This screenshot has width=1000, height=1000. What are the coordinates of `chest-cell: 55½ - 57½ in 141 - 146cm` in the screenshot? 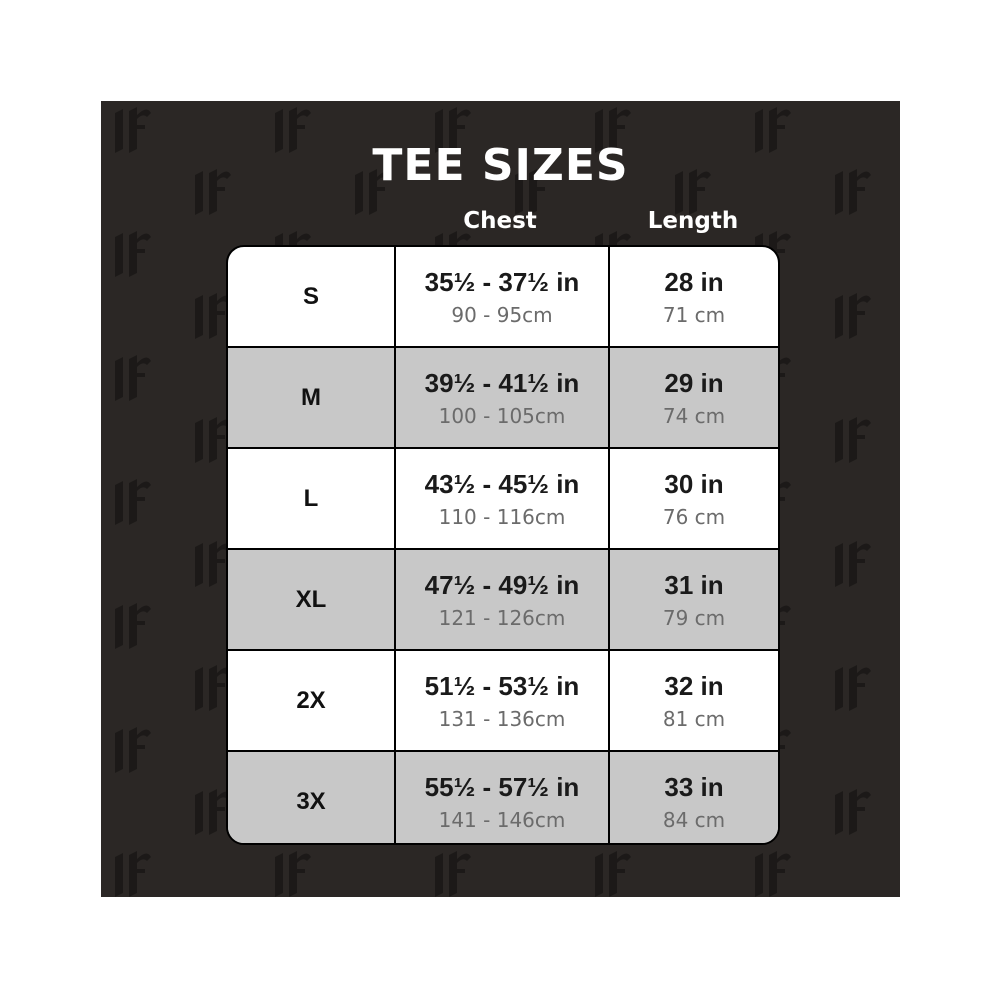 It's located at (503, 797).